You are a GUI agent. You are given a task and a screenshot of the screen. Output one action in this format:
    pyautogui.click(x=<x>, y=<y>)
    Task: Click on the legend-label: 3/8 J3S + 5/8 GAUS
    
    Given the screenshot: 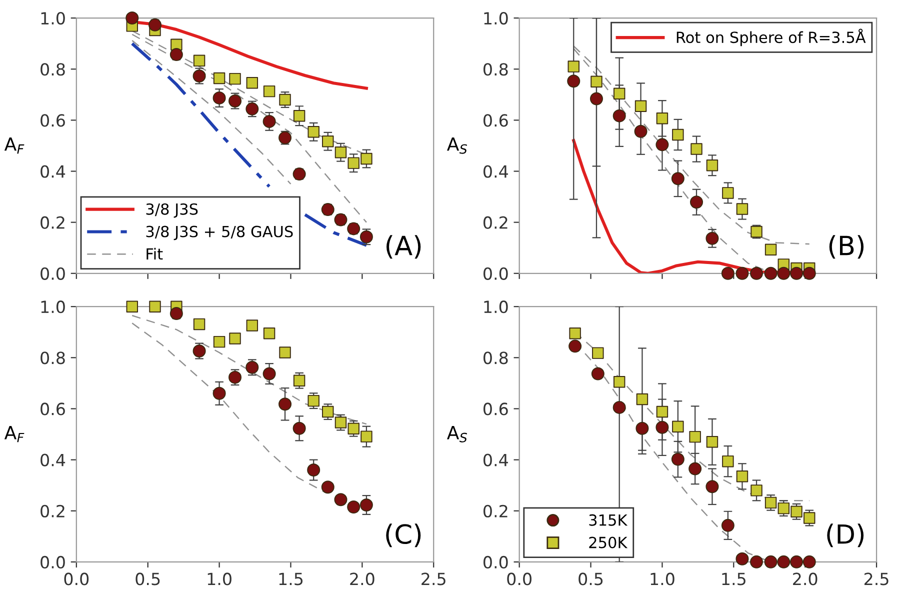 What is the action you would take?
    pyautogui.click(x=219, y=233)
    